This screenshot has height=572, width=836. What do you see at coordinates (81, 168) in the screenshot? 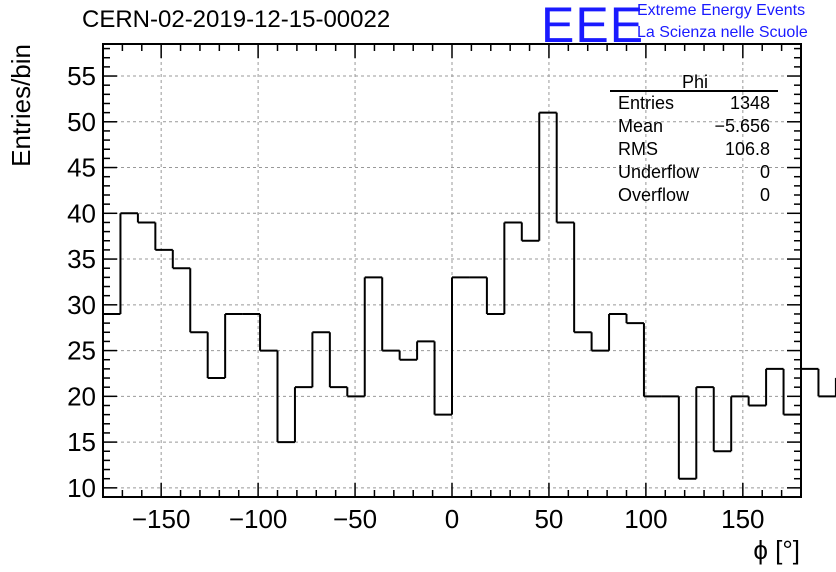
I see `y-tick-label: 45` at bounding box center [81, 168].